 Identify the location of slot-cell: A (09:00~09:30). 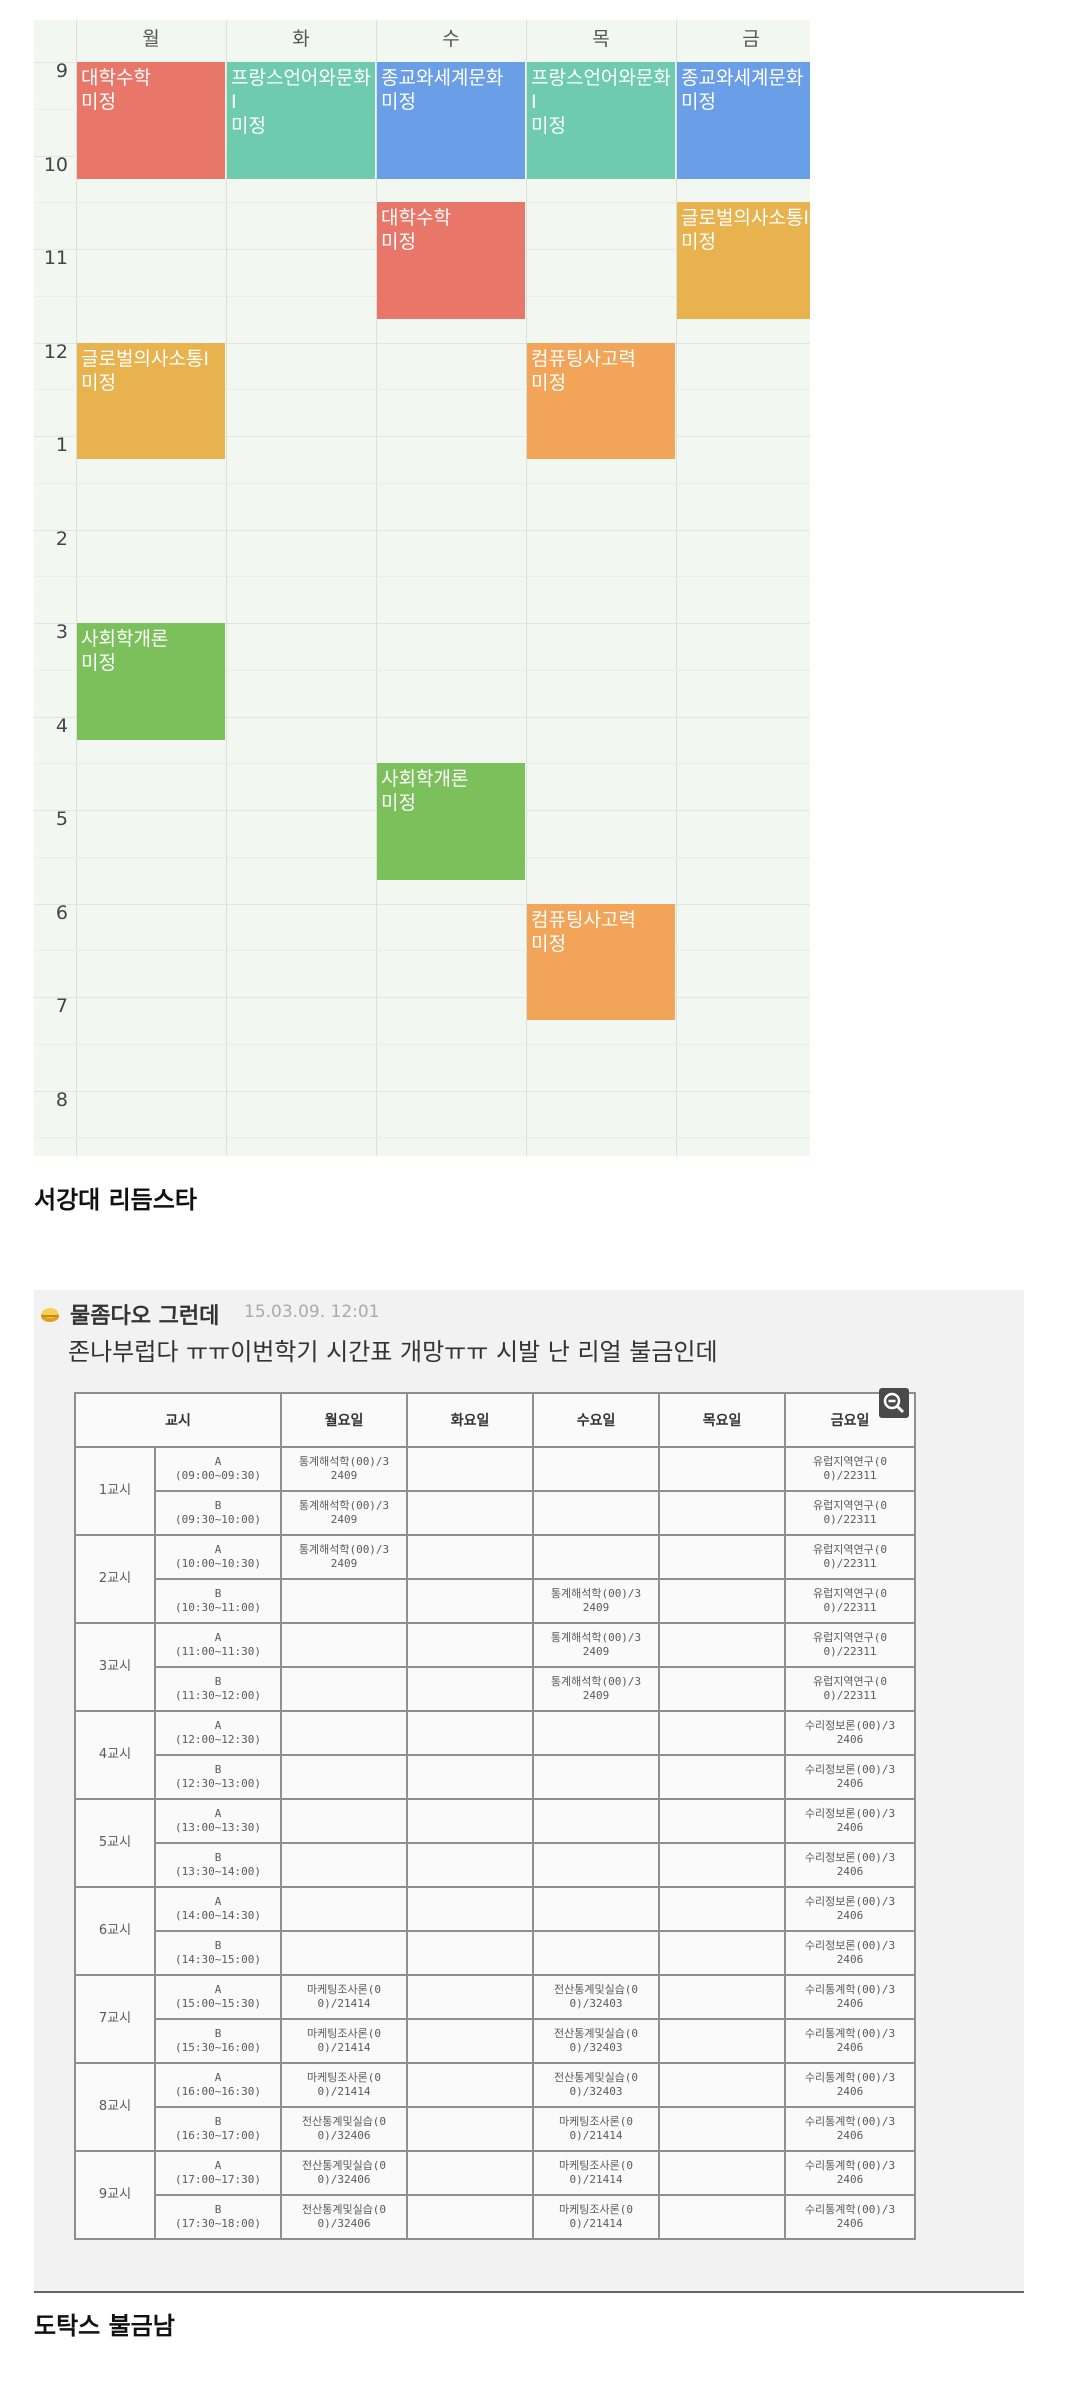
(218, 1469).